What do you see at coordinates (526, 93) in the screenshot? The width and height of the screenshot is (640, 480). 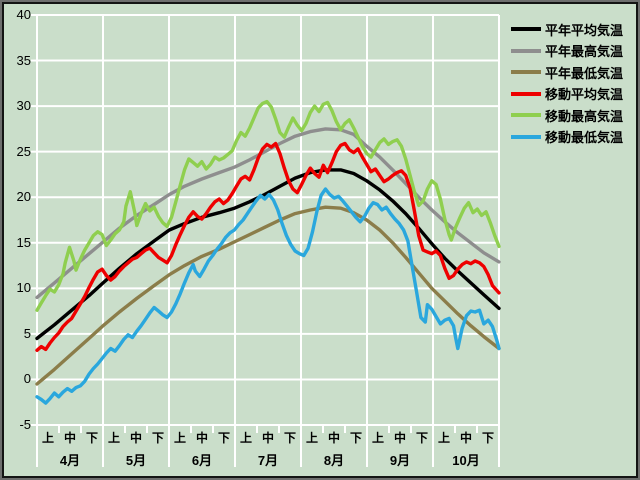 I see `legend-line-moving-mean` at bounding box center [526, 93].